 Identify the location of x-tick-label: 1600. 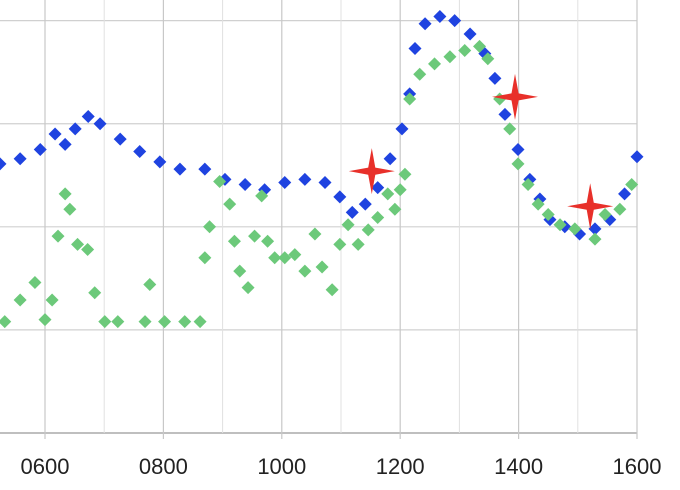
(637, 466).